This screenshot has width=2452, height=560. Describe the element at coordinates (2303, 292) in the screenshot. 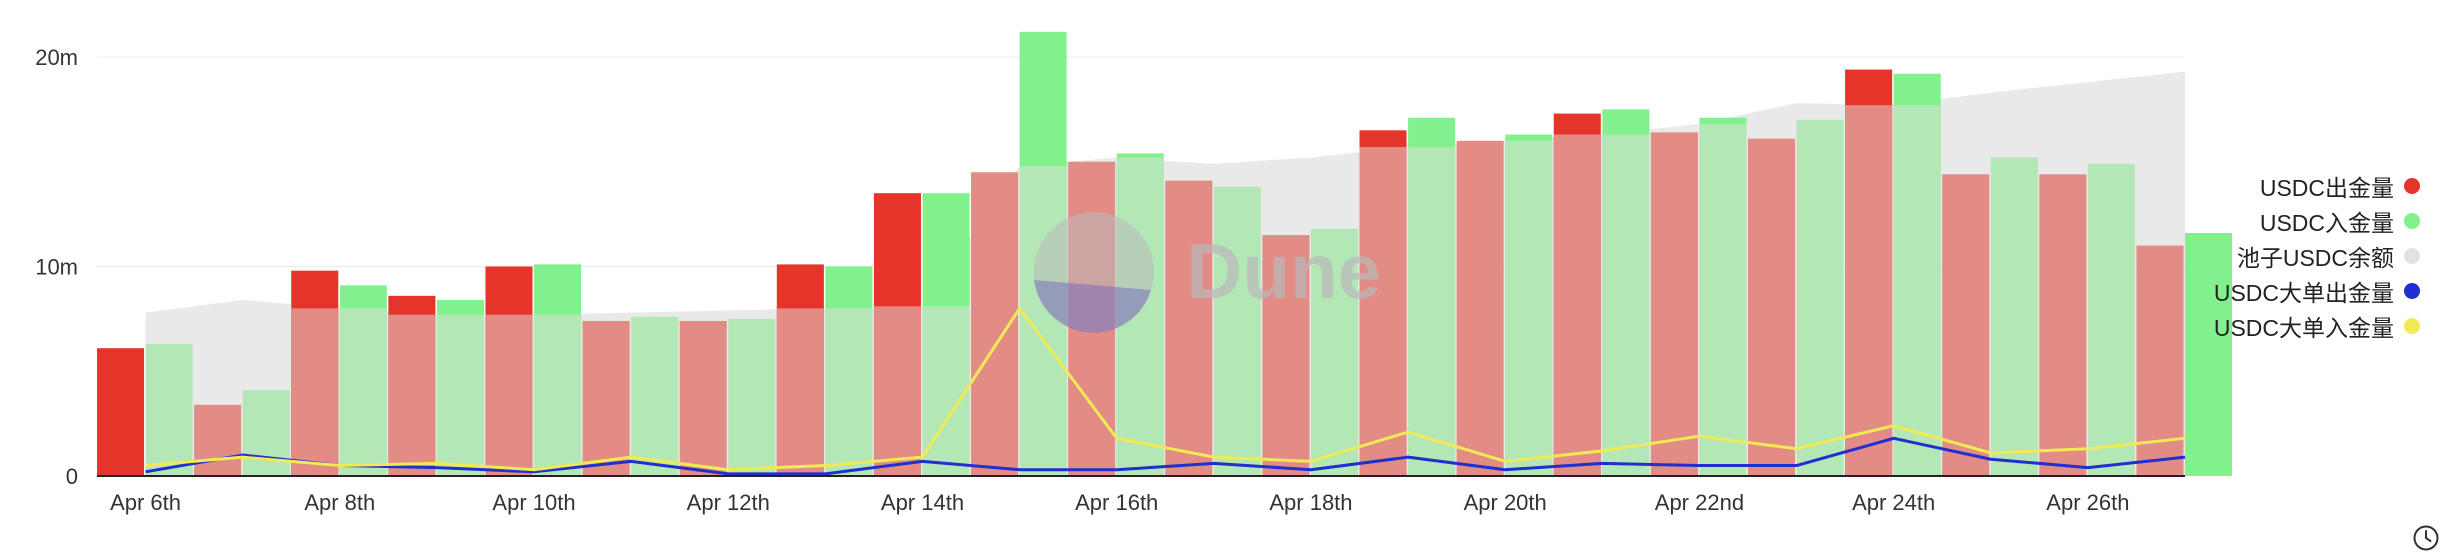

I see `legend-label: USDC大单出金量` at that location.